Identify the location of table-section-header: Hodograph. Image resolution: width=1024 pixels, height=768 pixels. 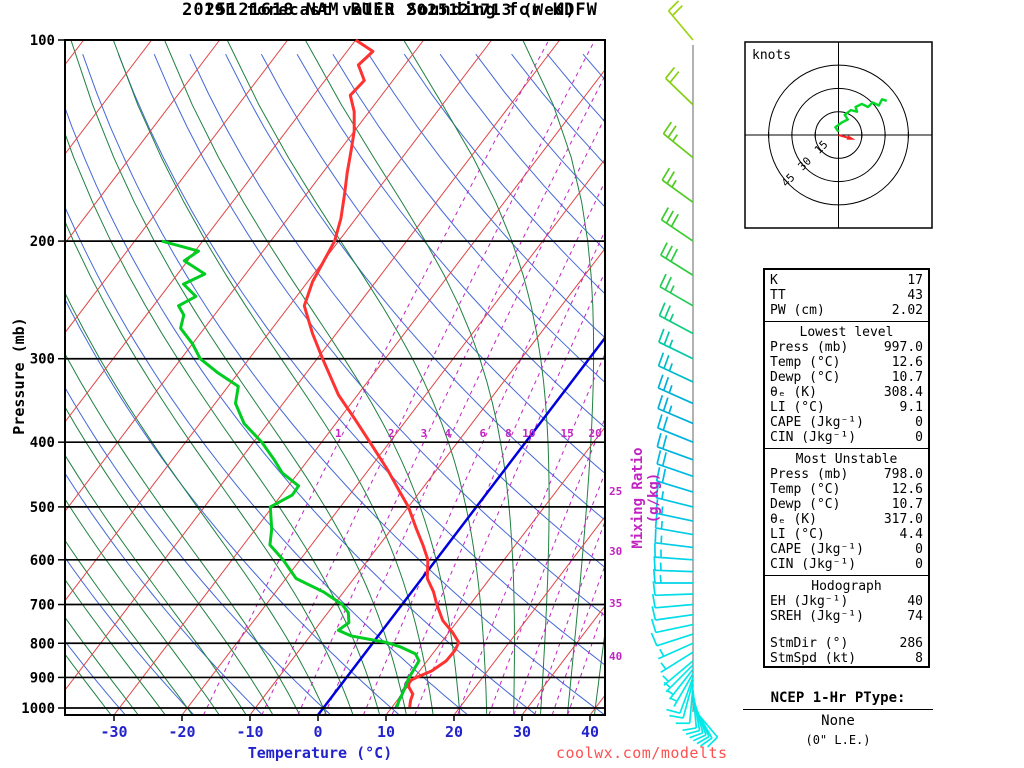
(846, 586).